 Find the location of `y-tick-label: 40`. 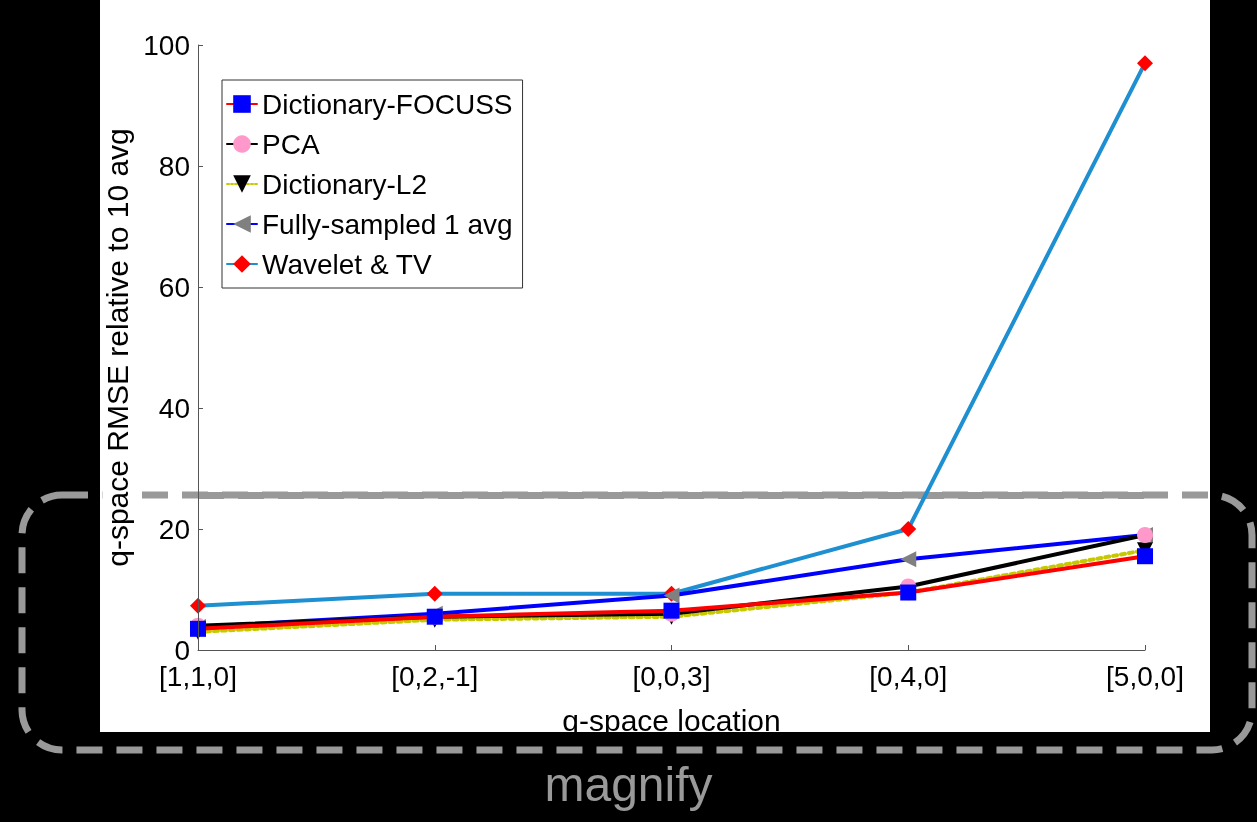

y-tick-label: 40 is located at coordinates (174, 408).